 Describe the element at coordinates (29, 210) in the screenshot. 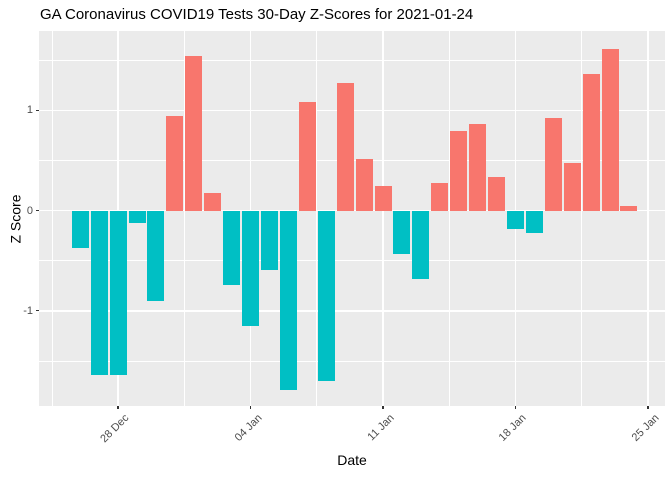

I see `y-tick-label: 0` at that location.